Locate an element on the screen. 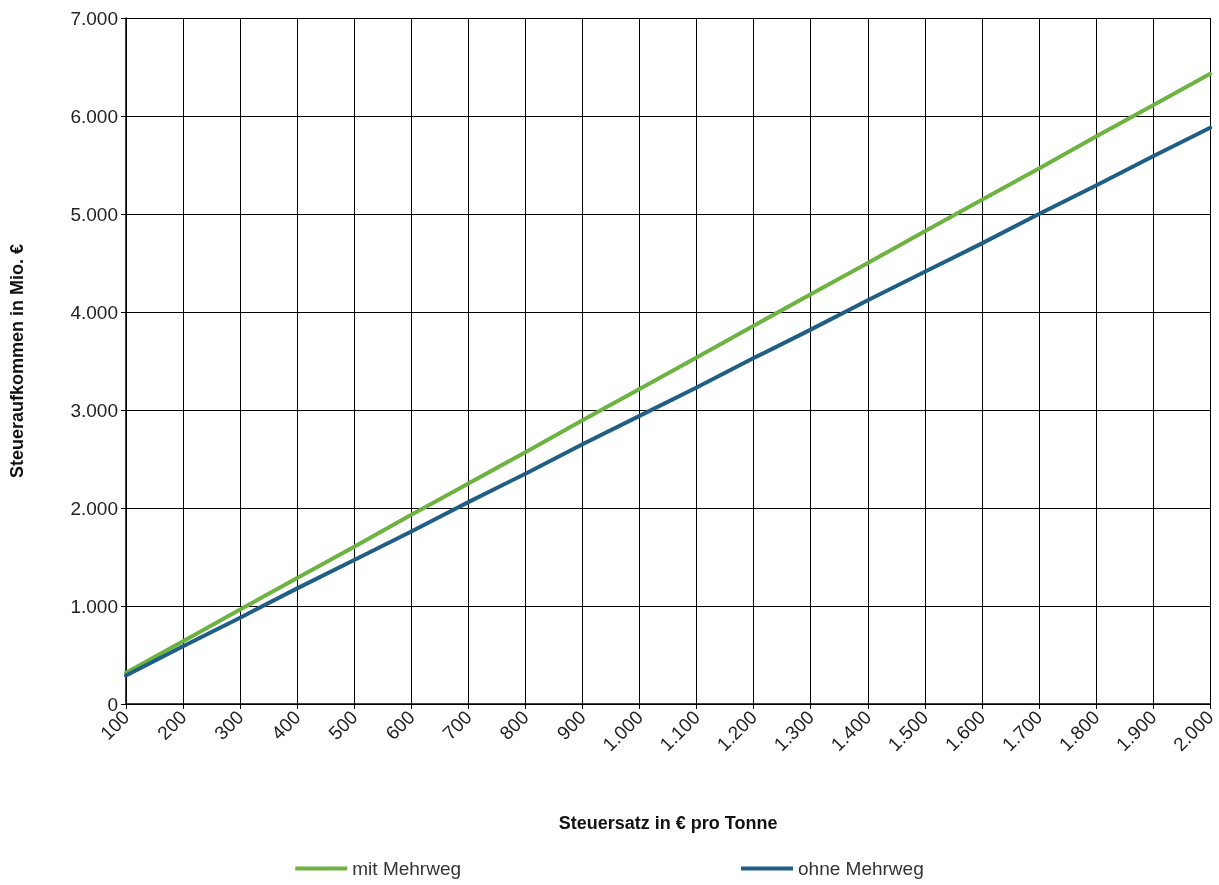 The height and width of the screenshot is (885, 1219). x-tick-label: 800 is located at coordinates (514, 725).